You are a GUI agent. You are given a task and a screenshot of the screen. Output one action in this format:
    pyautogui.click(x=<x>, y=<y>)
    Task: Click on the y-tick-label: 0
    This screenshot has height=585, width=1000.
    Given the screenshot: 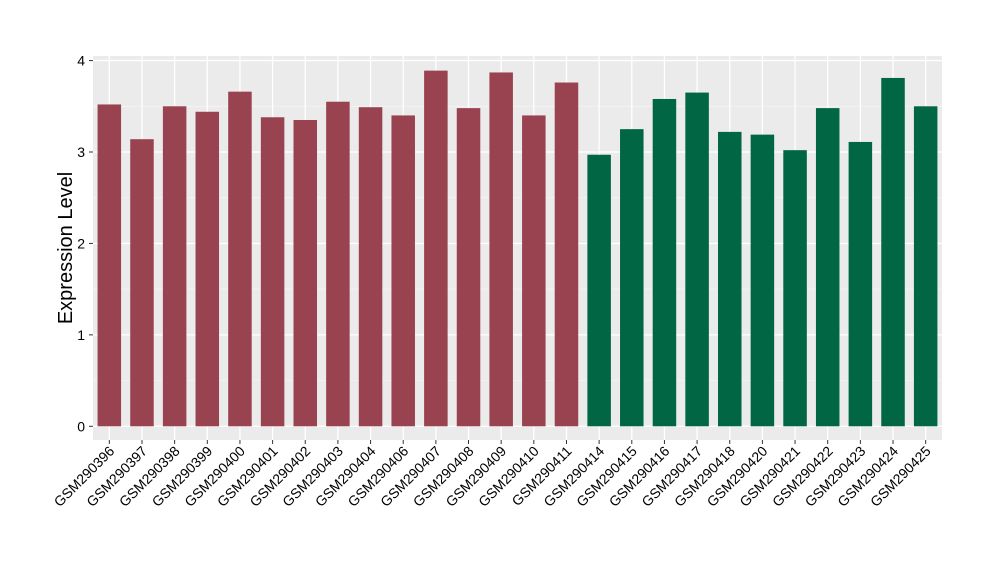 What is the action you would take?
    pyautogui.click(x=81, y=426)
    